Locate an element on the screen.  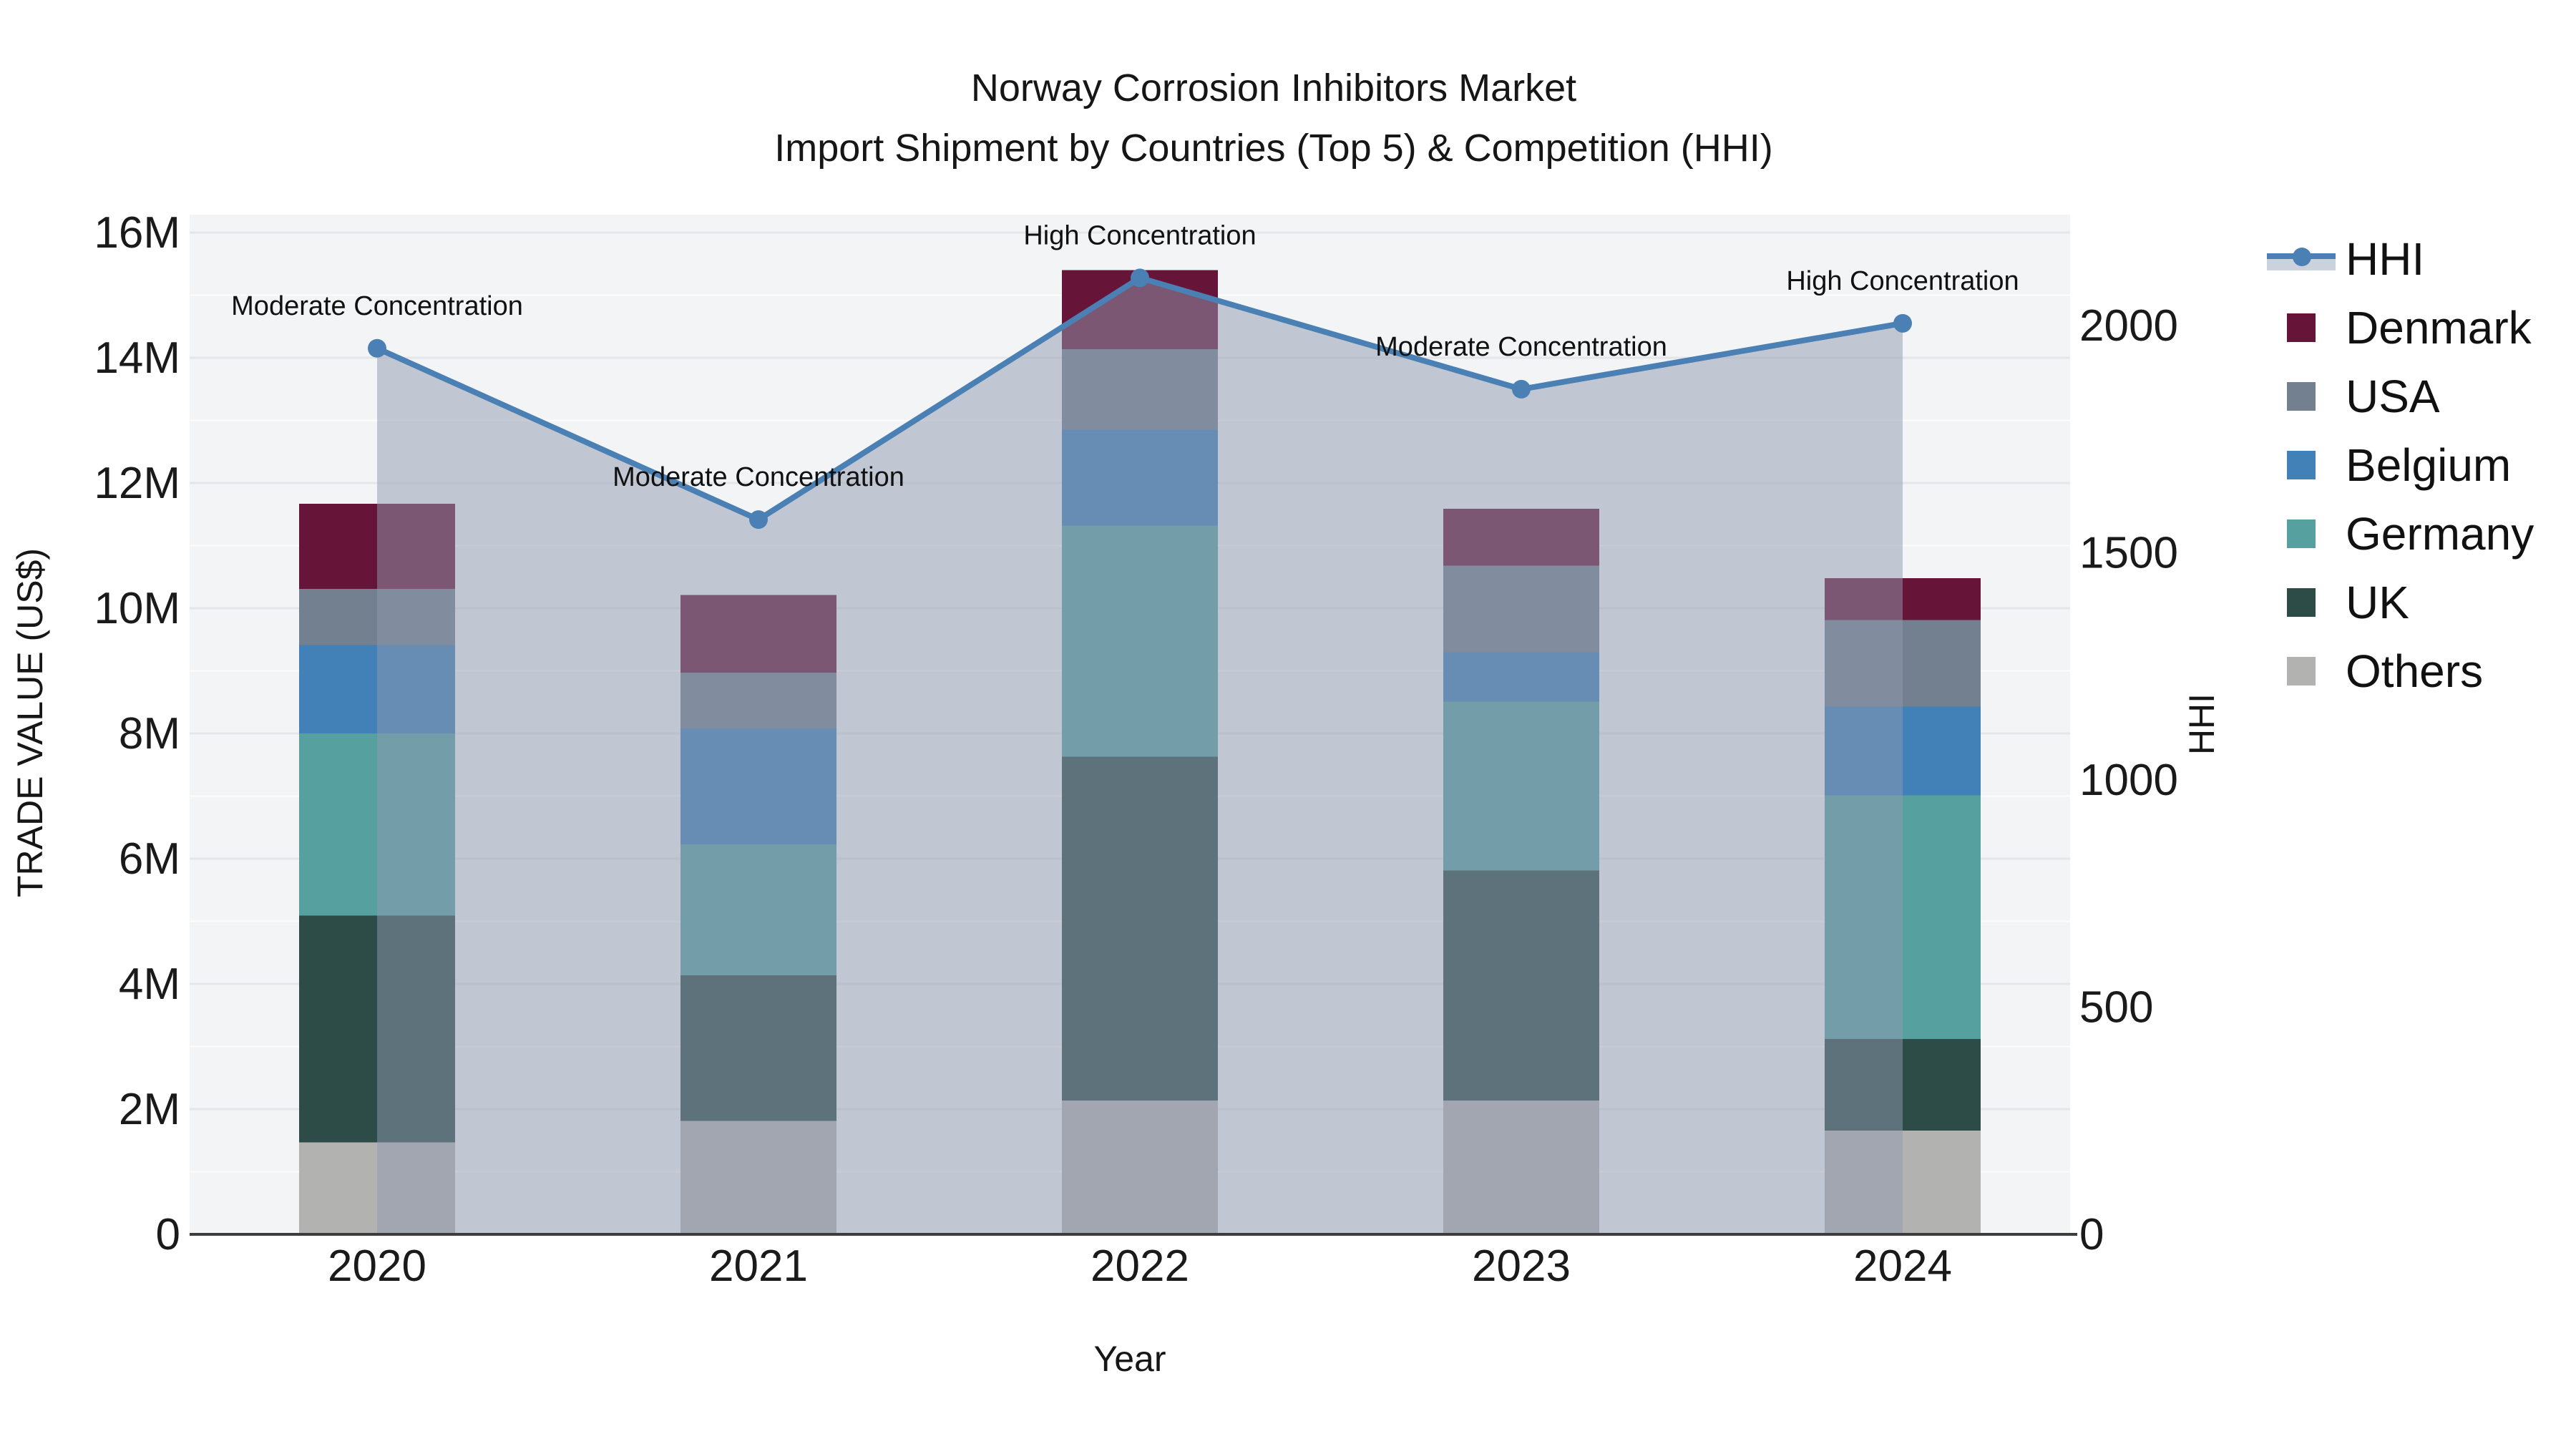
y-tick-label: 10M is located at coordinates (137, 608).